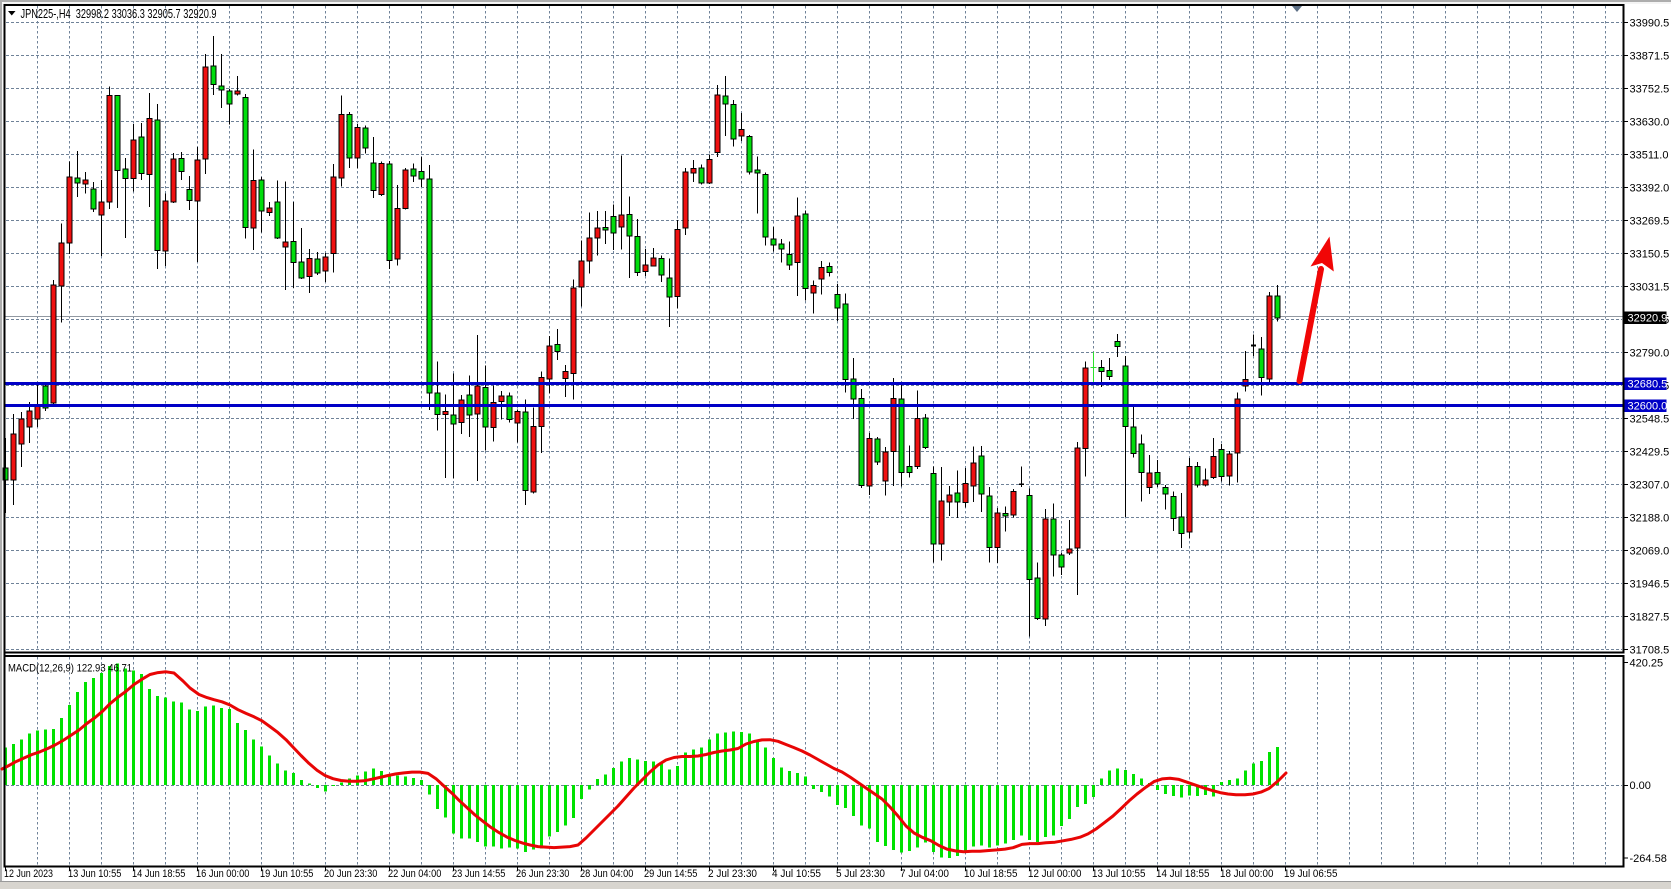 The width and height of the screenshot is (1671, 889). Describe the element at coordinates (414, 874) in the screenshot. I see `svg-text: 22 Jun 04:00` at that location.